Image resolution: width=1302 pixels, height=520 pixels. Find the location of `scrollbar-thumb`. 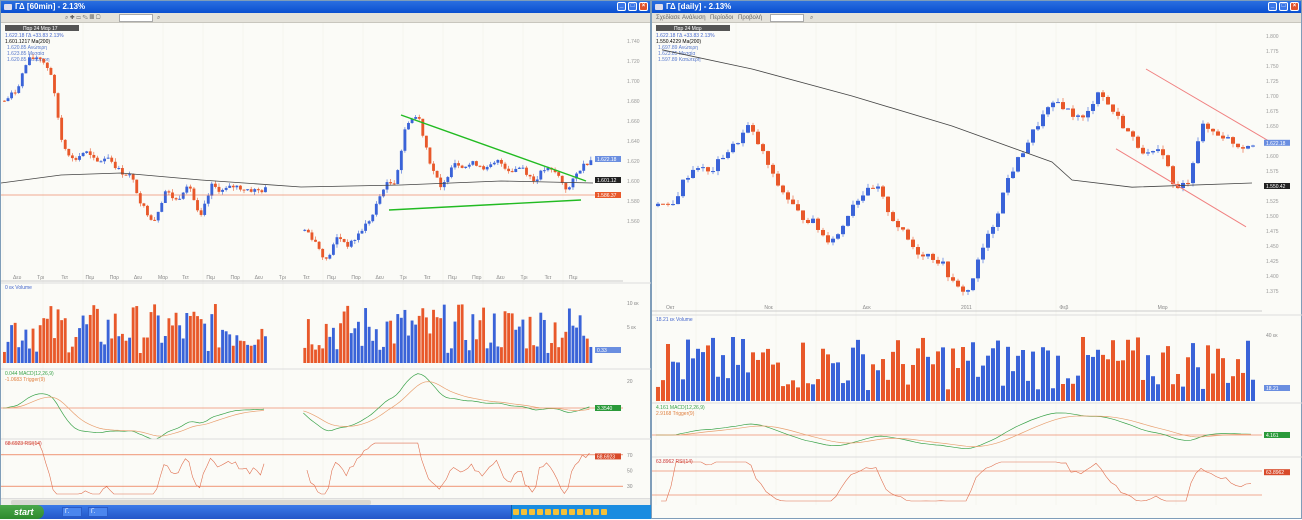

scrollbar-thumb is located at coordinates (191, 502).